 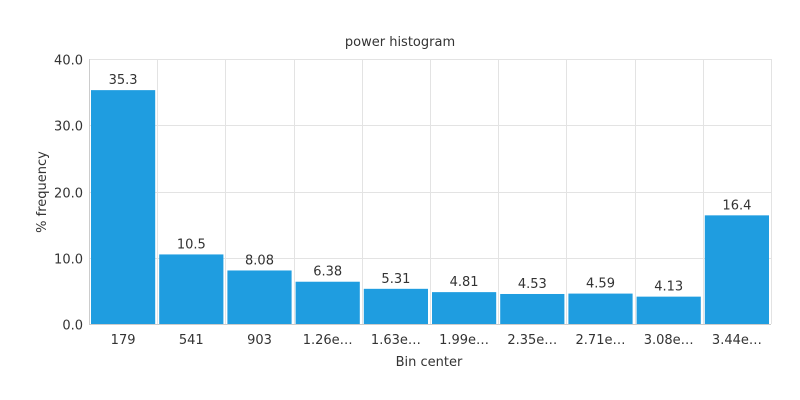 I want to click on y-axis-label: % frequency, so click(x=42, y=192).